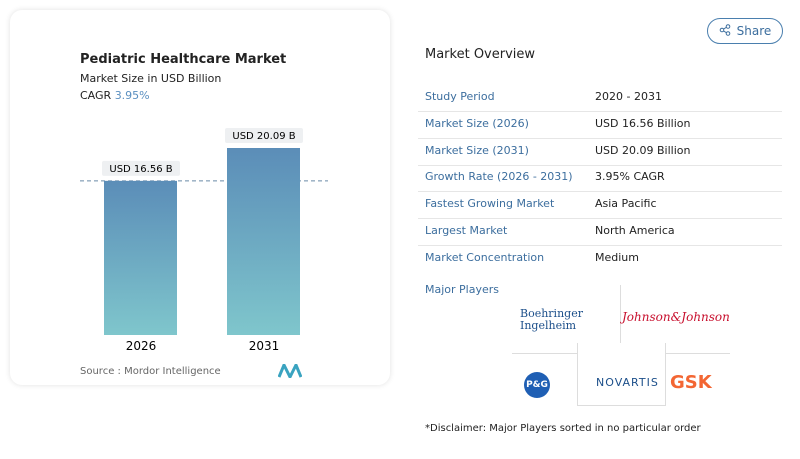 The image size is (800, 459). Describe the element at coordinates (537, 385) in the screenshot. I see `logo-pg: P&G` at that location.